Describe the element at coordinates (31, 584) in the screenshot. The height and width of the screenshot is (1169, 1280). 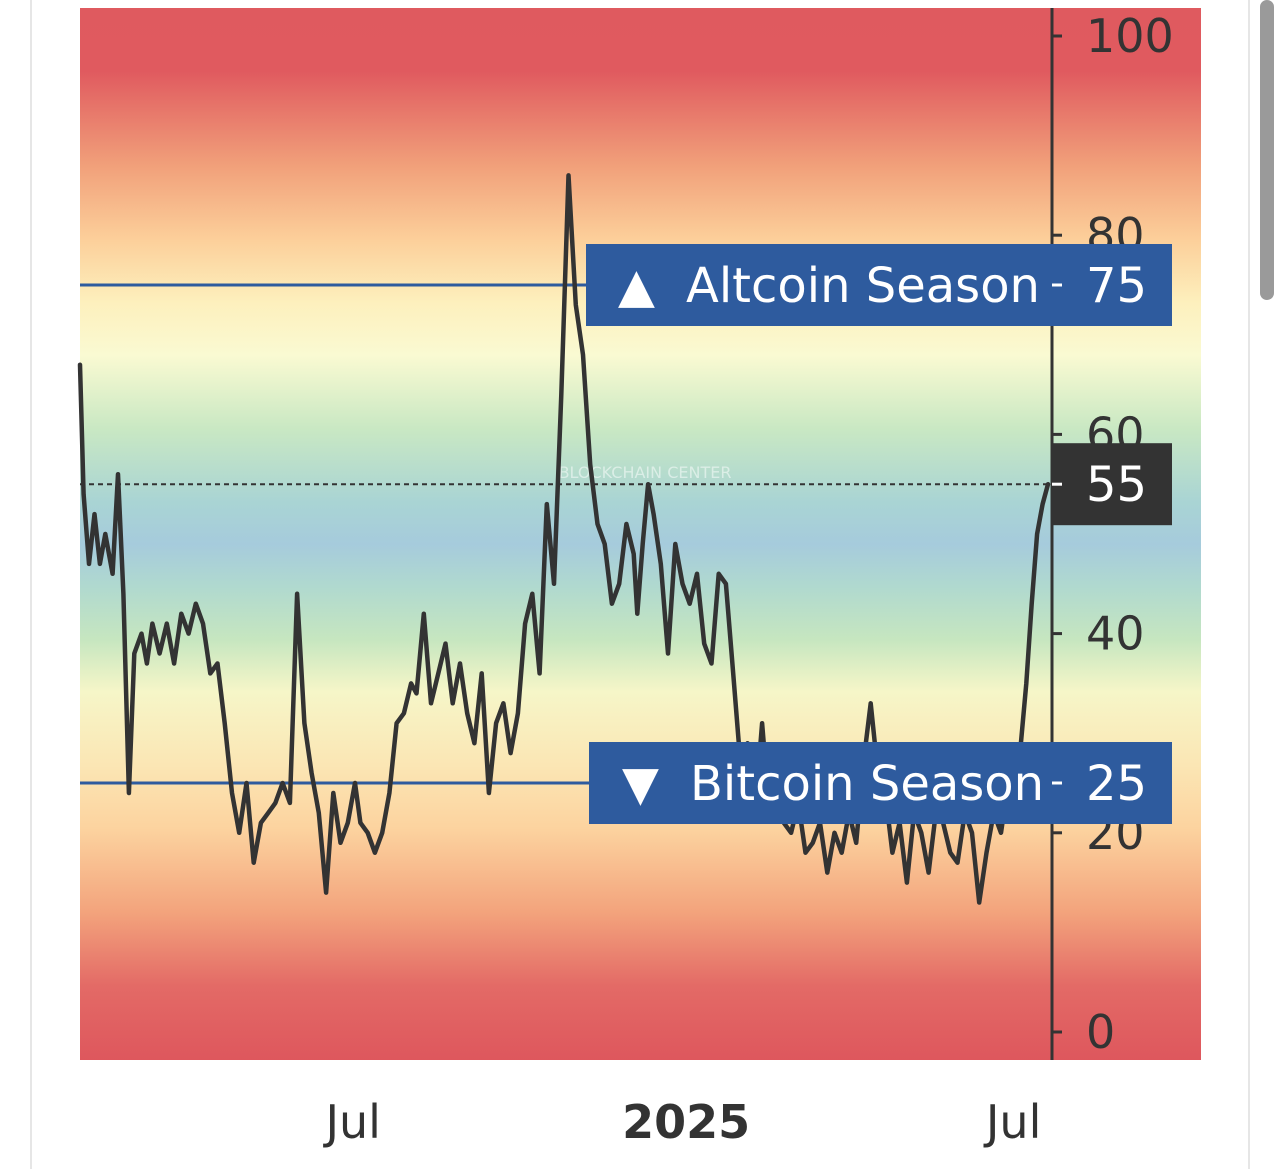
I see `page-frame-left` at that location.